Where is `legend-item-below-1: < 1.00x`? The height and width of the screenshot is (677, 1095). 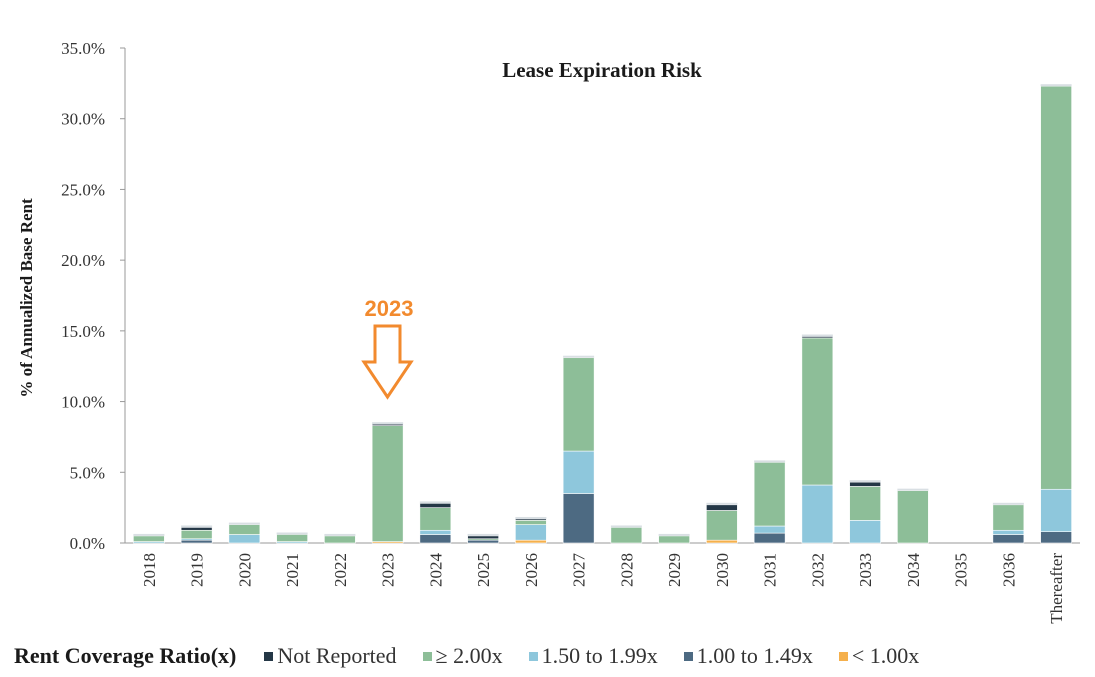 legend-item-below-1: < 1.00x is located at coordinates (879, 656).